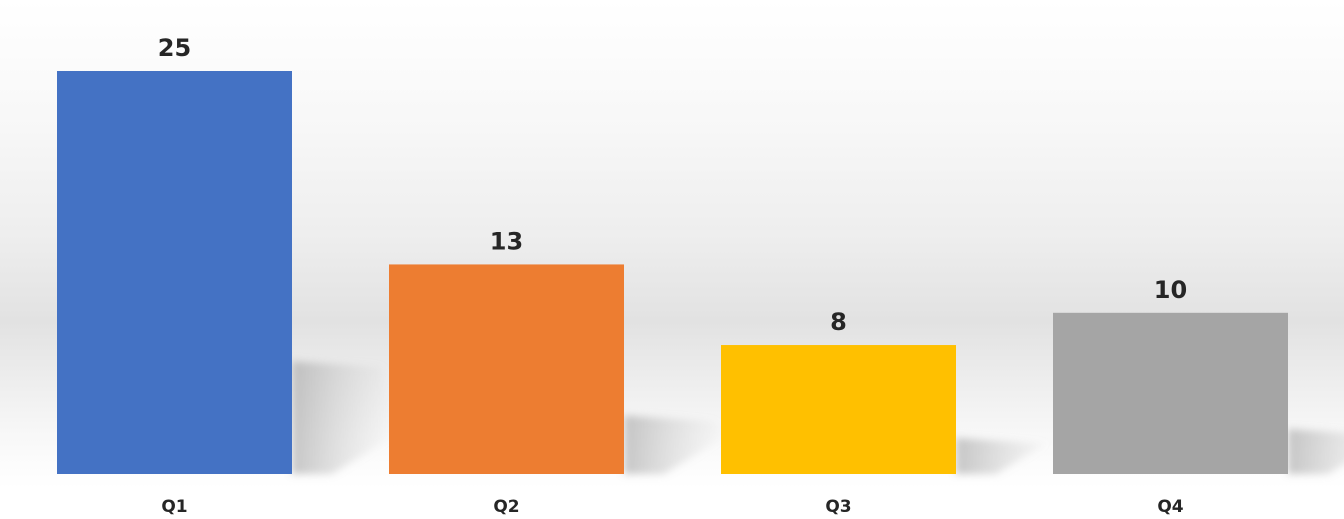 The height and width of the screenshot is (519, 1344). Describe the element at coordinates (174, 48) in the screenshot. I see `data-label-q1: 25` at that location.